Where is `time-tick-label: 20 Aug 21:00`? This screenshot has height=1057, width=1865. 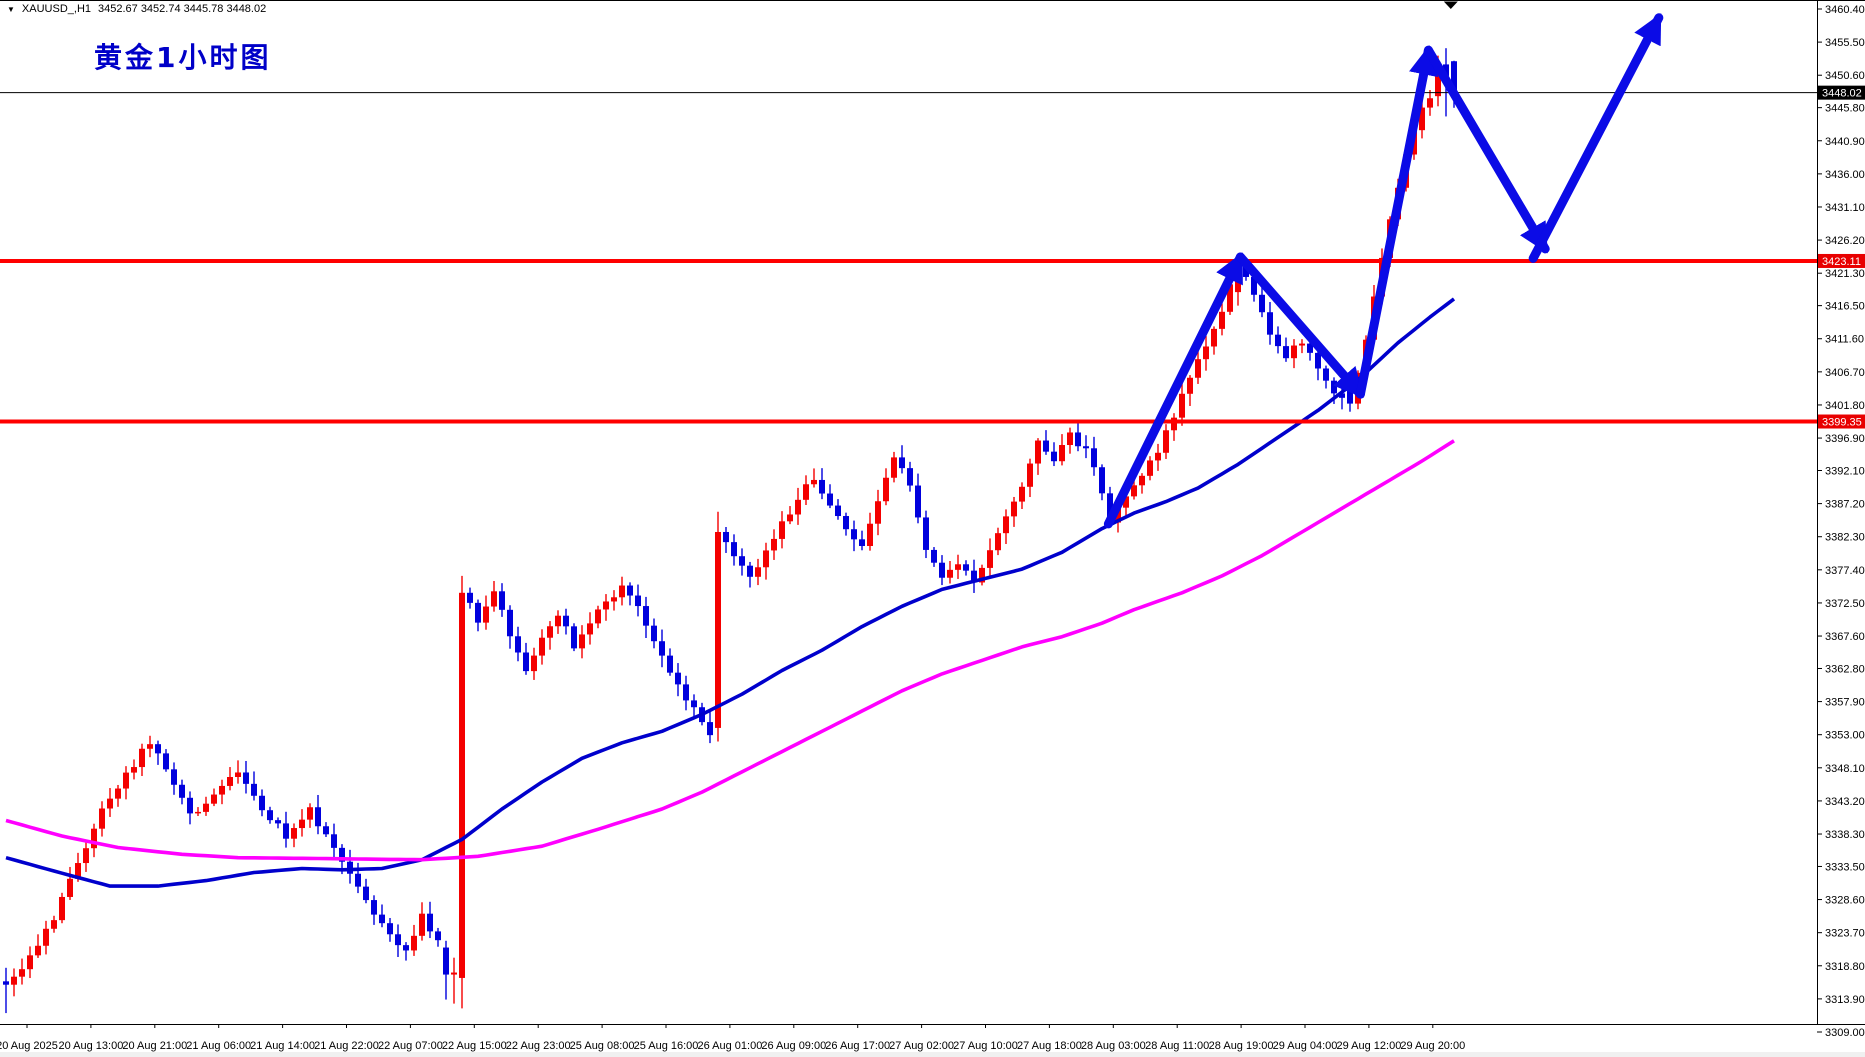
time-tick-label: 20 Aug 21:00 is located at coordinates (154, 1046).